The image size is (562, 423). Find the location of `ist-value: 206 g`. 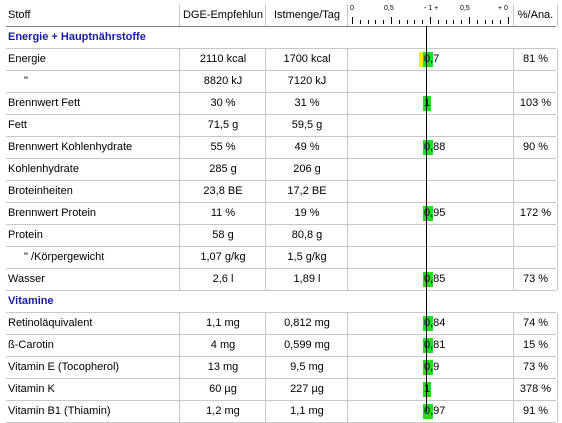

ist-value: 206 g is located at coordinates (306, 169).